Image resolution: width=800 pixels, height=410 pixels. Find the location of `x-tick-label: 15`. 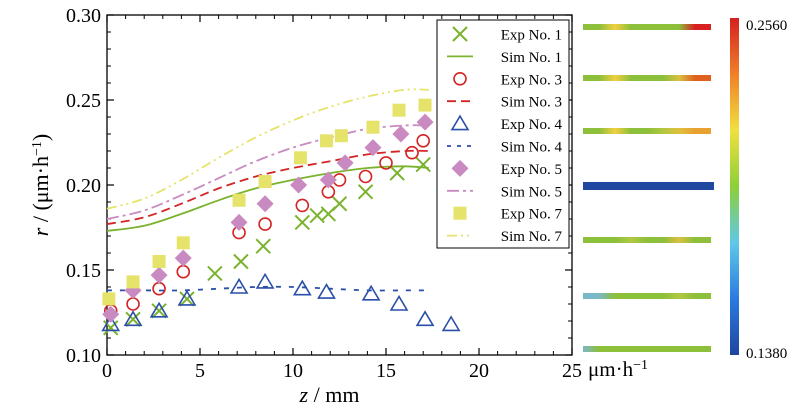

x-tick-label: 15 is located at coordinates (386, 371).